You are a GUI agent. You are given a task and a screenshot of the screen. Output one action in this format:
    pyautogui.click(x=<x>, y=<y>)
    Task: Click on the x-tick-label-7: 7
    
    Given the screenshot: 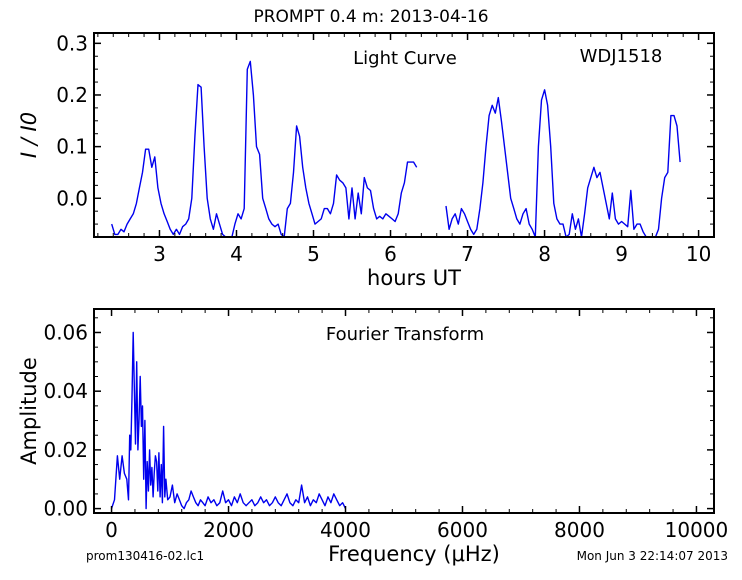 What is the action you would take?
    pyautogui.click(x=467, y=254)
    